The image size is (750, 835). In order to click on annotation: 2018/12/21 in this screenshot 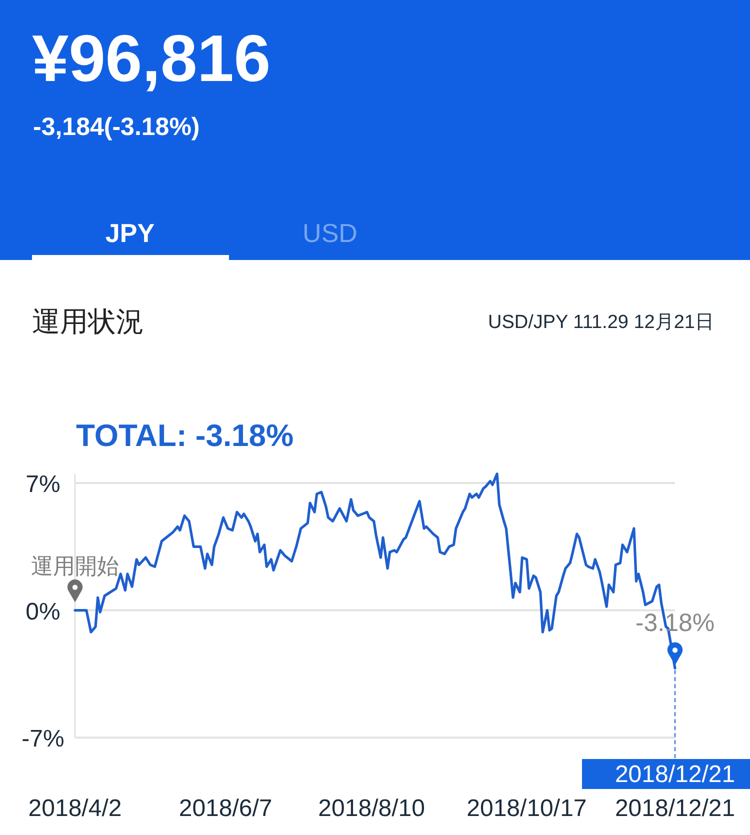, I will do `click(675, 774)`.